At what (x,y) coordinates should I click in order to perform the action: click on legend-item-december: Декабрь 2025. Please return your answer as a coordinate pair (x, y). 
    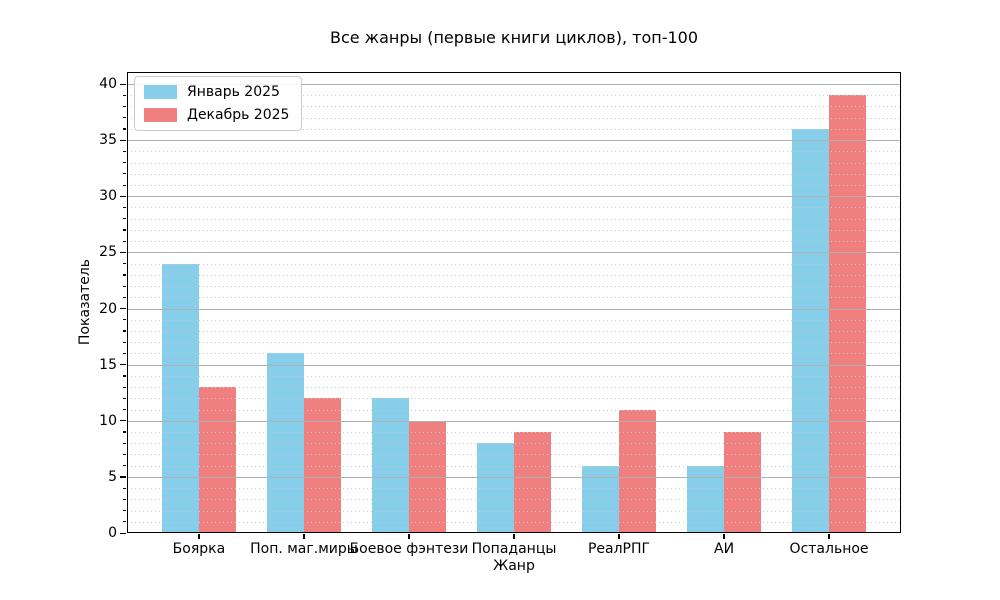
    Looking at the image, I should click on (216, 115).